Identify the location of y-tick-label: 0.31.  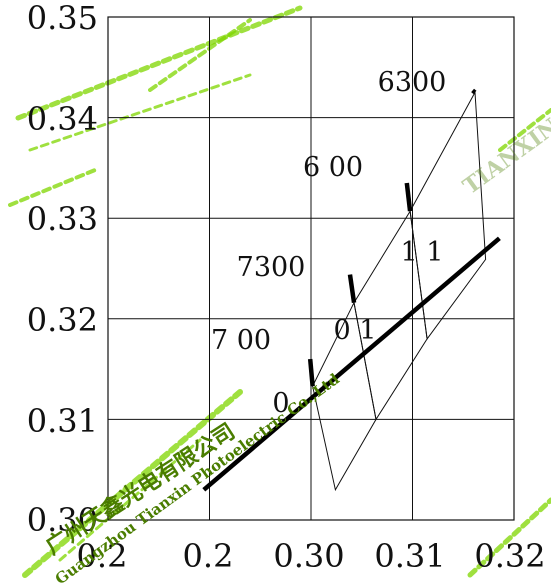
(62, 421).